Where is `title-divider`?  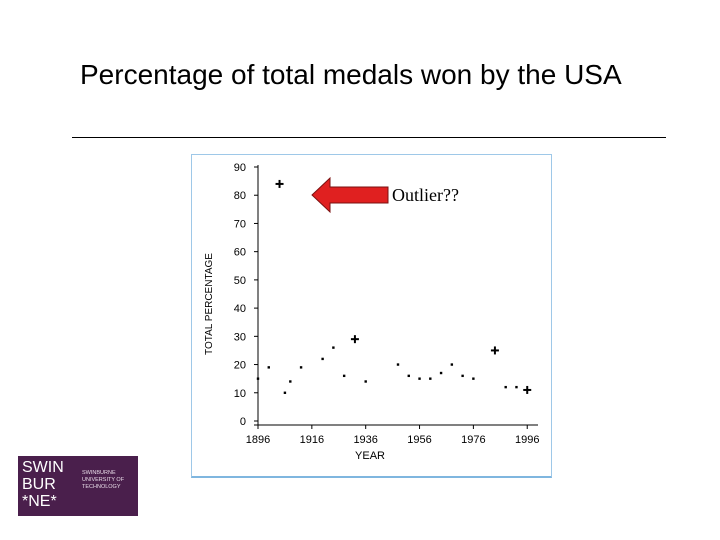 title-divider is located at coordinates (369, 137).